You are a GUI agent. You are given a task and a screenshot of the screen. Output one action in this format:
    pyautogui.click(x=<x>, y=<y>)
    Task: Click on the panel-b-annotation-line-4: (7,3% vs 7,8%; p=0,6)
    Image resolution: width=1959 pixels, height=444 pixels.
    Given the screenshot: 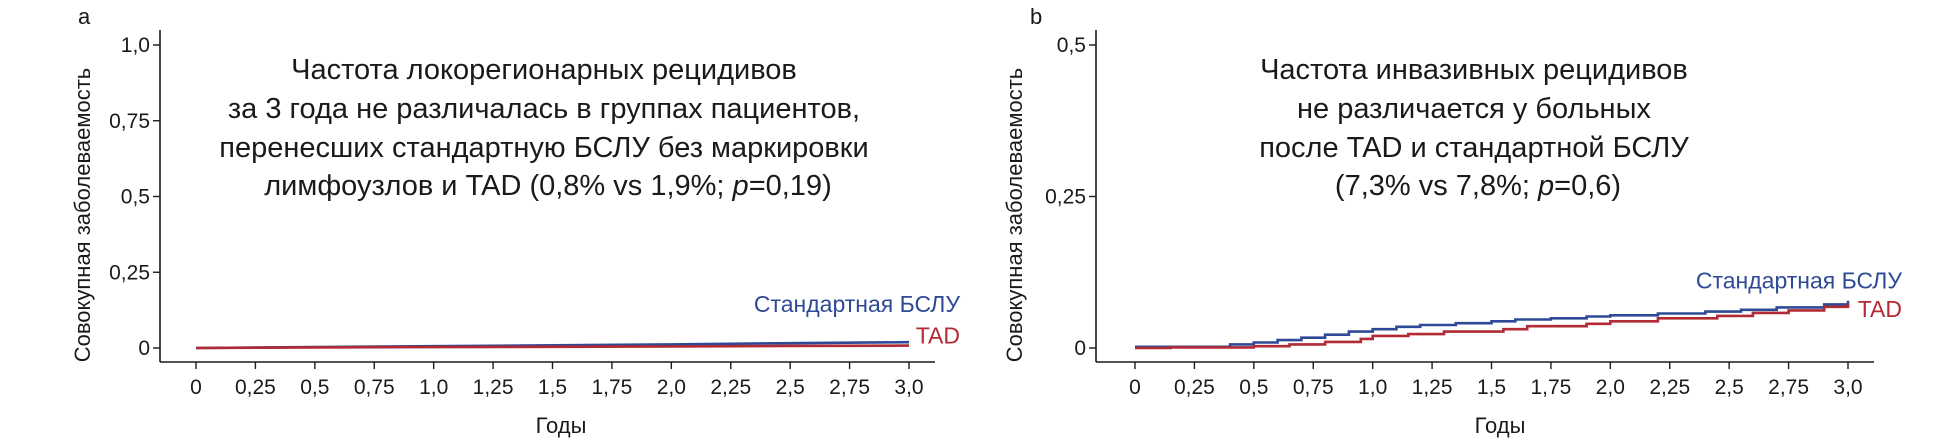 What is the action you would take?
    pyautogui.click(x=1478, y=186)
    